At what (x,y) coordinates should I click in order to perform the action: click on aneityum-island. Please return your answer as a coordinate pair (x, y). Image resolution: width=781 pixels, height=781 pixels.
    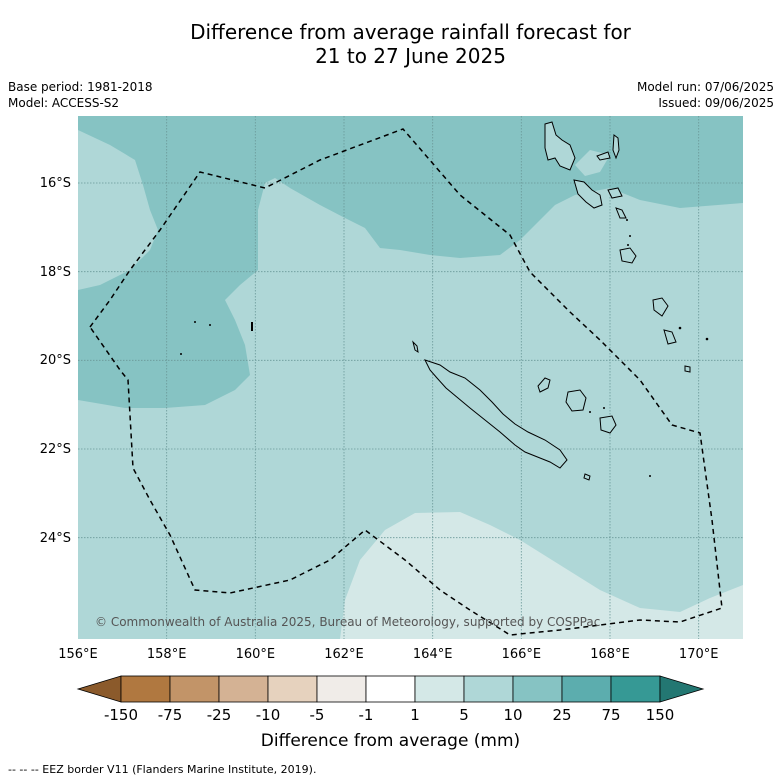
    Looking at the image, I should click on (687, 369).